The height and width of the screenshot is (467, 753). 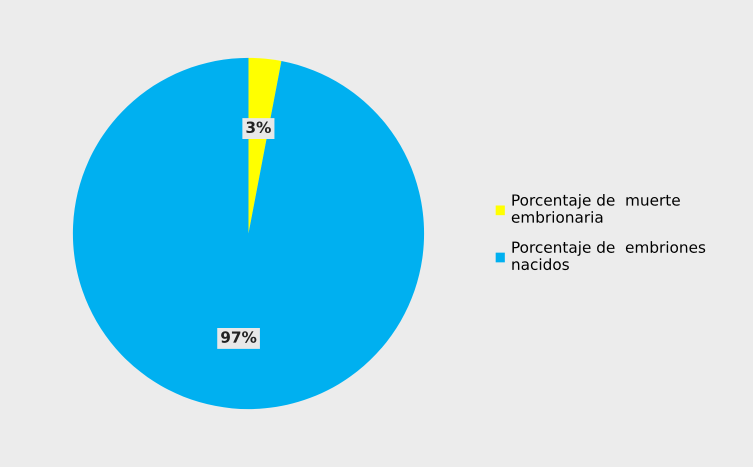 I want to click on data-label: 97%, so click(x=238, y=337).